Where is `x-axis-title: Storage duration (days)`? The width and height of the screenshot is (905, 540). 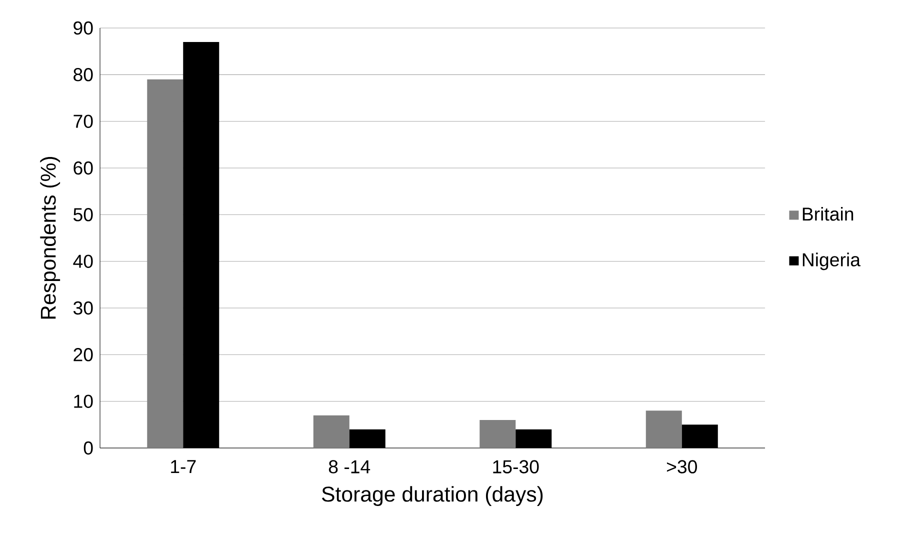
x-axis-title: Storage duration (days) is located at coordinates (432, 496).